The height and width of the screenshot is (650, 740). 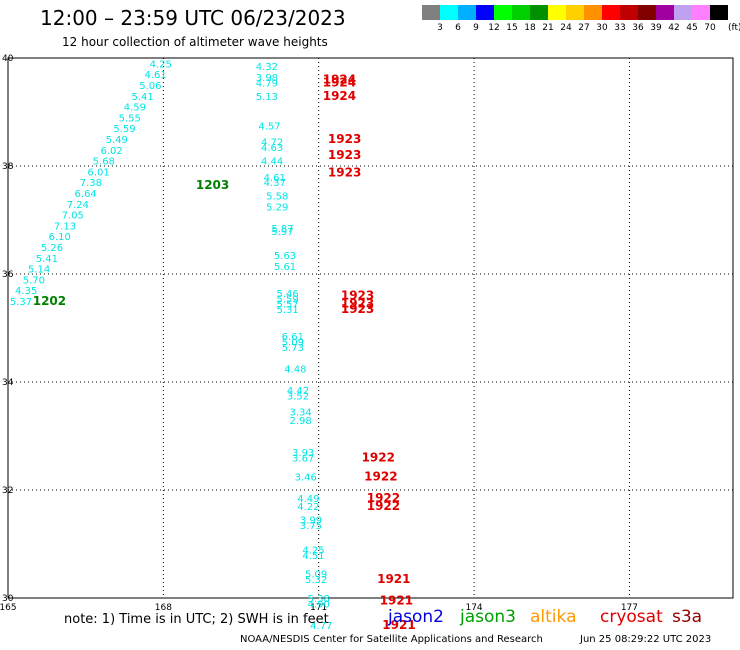 I want to click on wave-height-value: 3.52, so click(x=298, y=397).